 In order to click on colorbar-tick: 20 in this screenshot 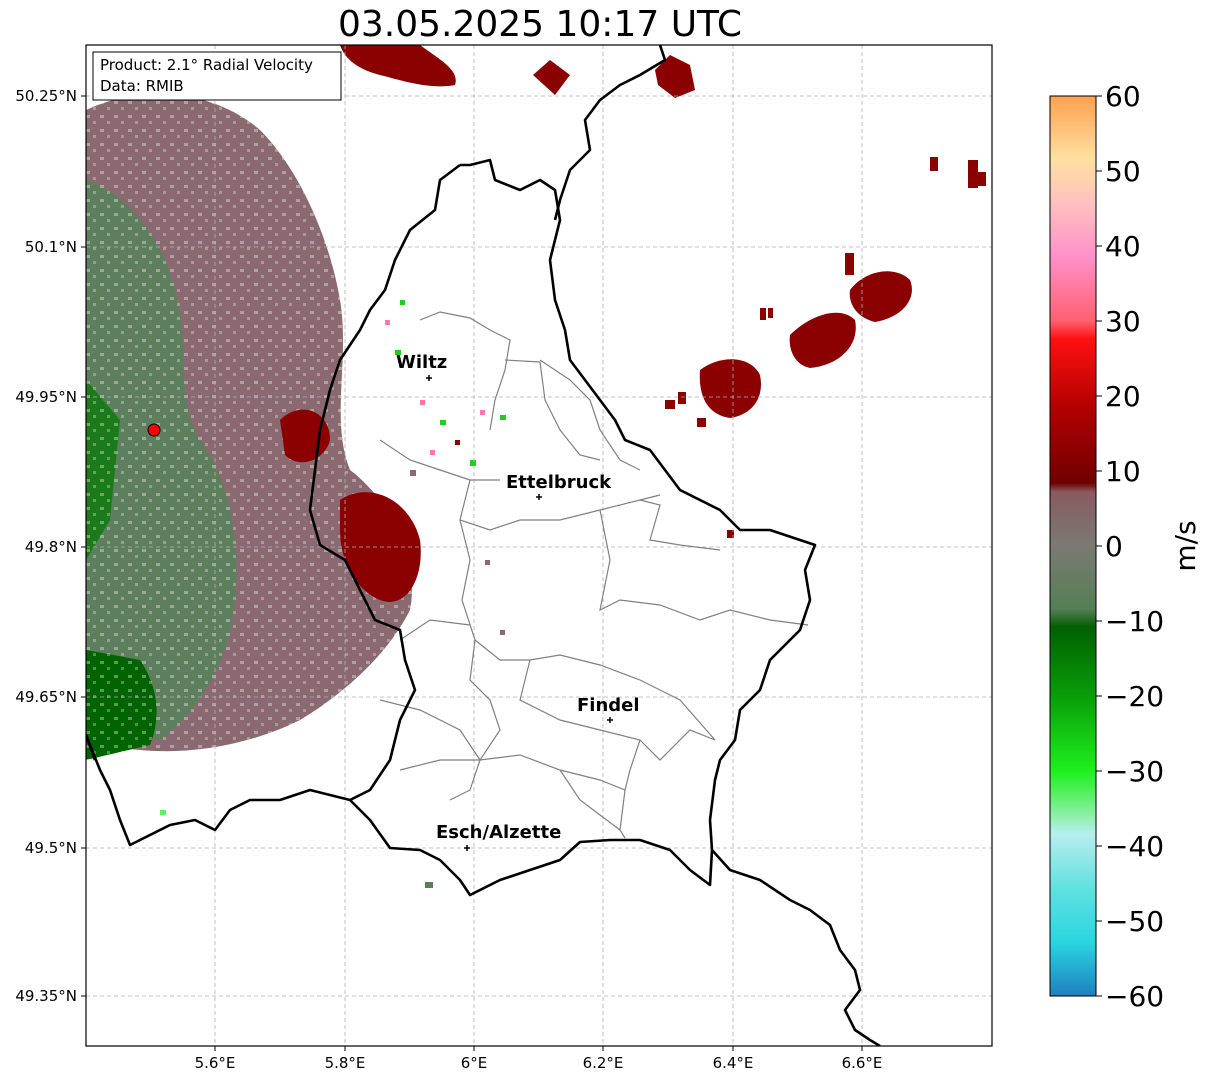, I will do `click(1123, 396)`.